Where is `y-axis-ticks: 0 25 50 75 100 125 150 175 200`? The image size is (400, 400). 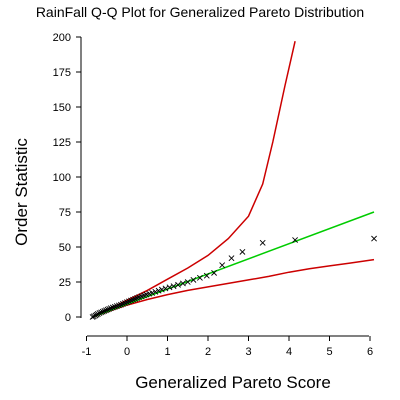
y-axis-ticks: 0 25 50 75 100 125 150 175 200 is located at coordinates (67, 178).